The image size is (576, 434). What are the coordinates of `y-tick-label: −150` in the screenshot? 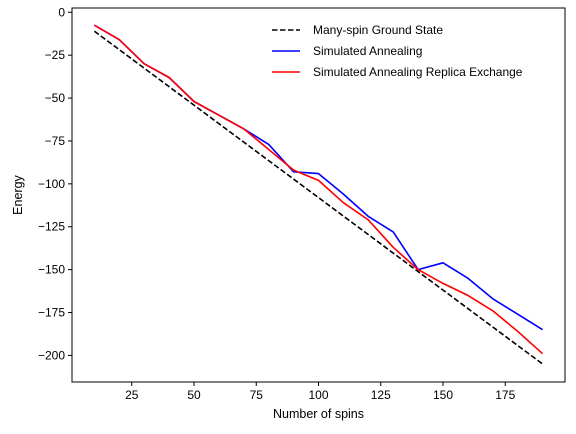 It's located at (51, 270).